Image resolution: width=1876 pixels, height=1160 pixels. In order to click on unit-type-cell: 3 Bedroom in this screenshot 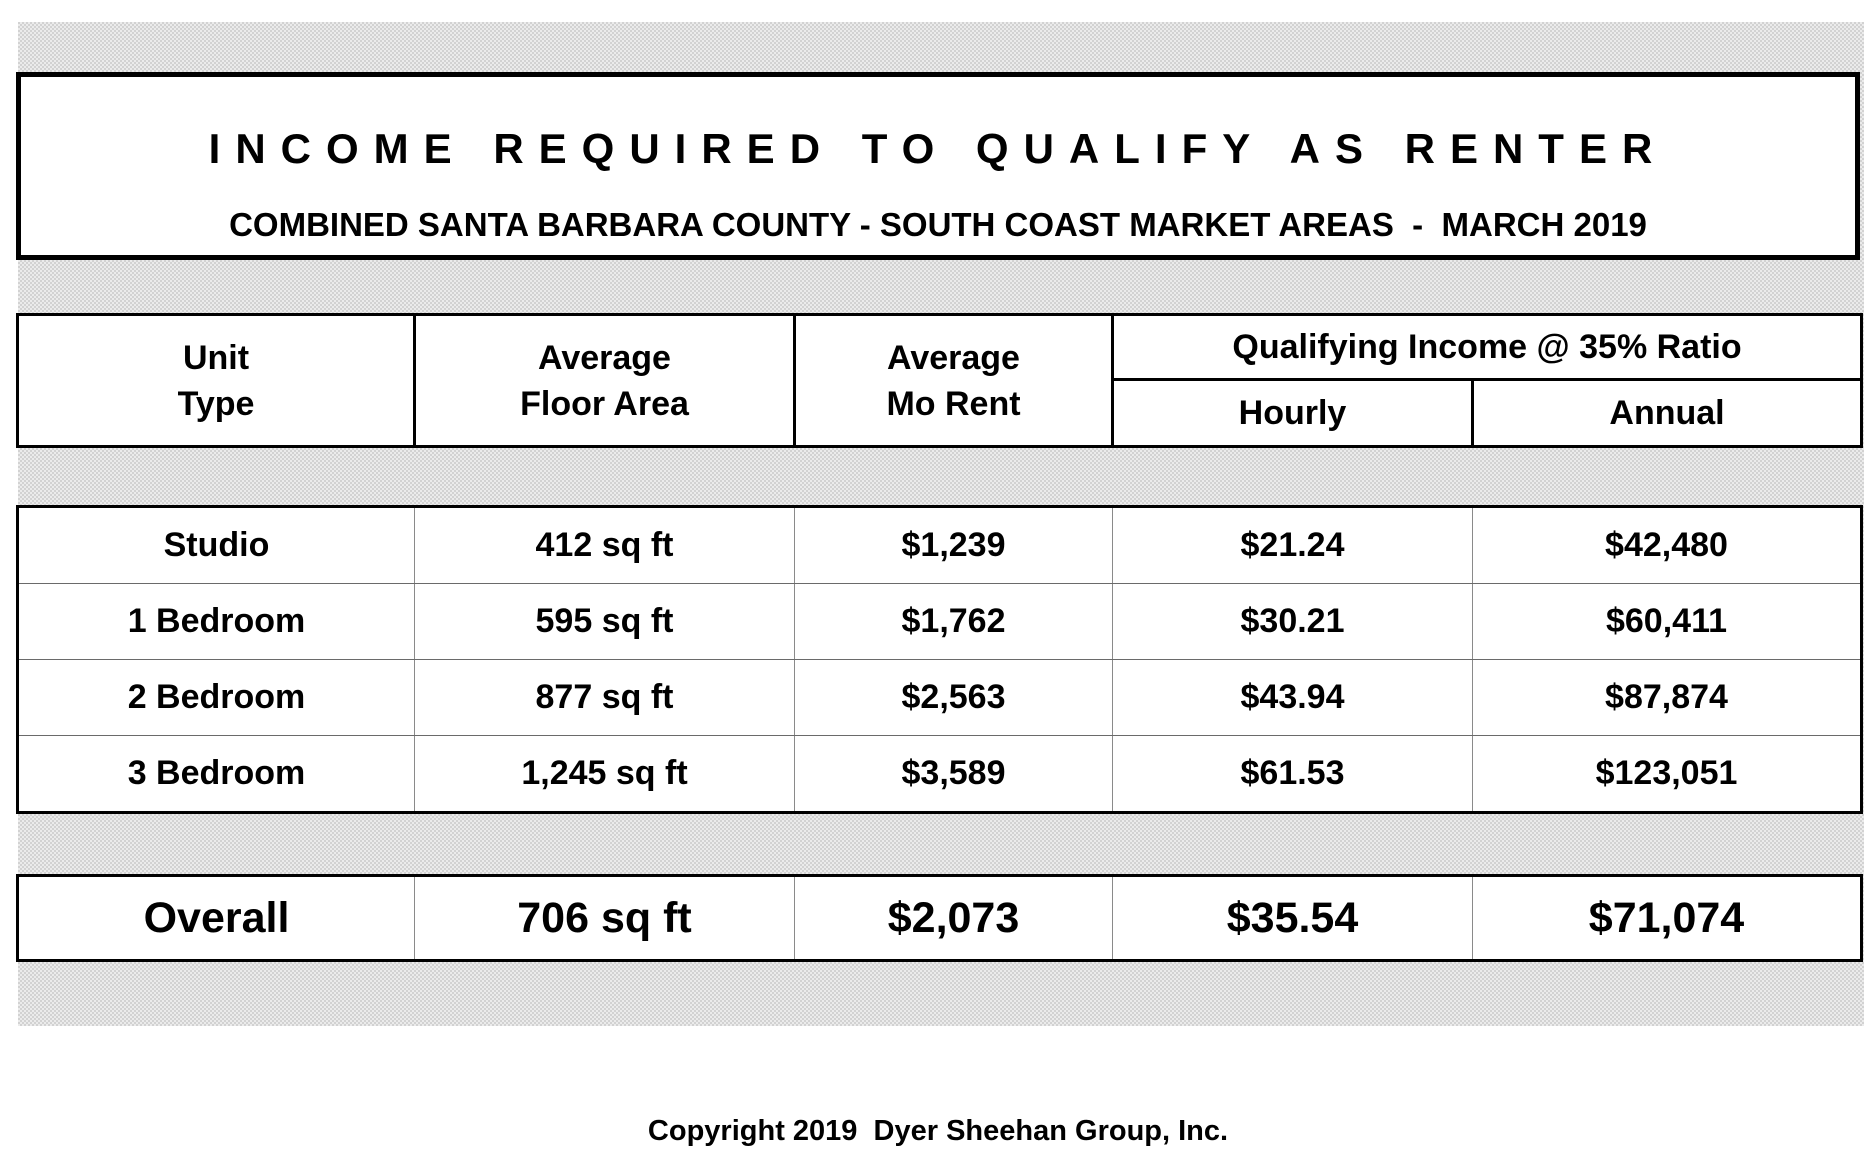, I will do `click(216, 774)`.